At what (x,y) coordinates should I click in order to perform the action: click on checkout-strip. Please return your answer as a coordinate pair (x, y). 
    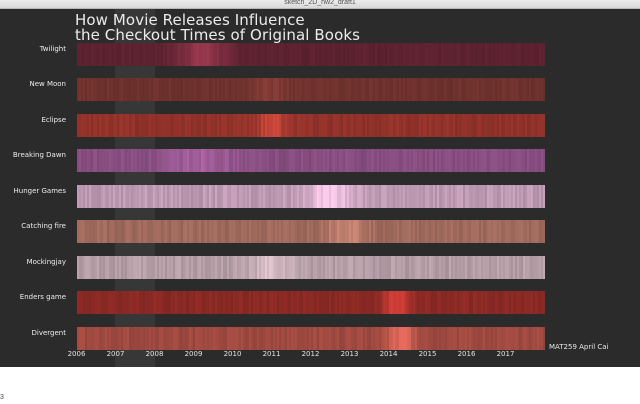
    Looking at the image, I should click on (311, 196).